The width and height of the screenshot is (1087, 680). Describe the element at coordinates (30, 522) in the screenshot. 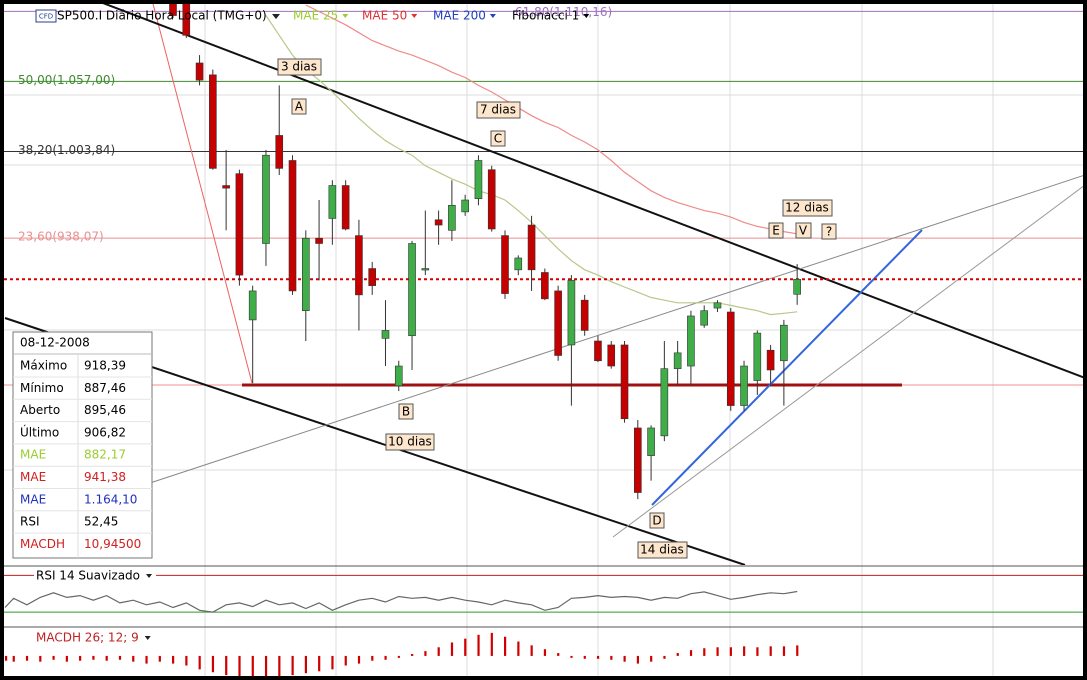

I see `info-label: RSI` at that location.